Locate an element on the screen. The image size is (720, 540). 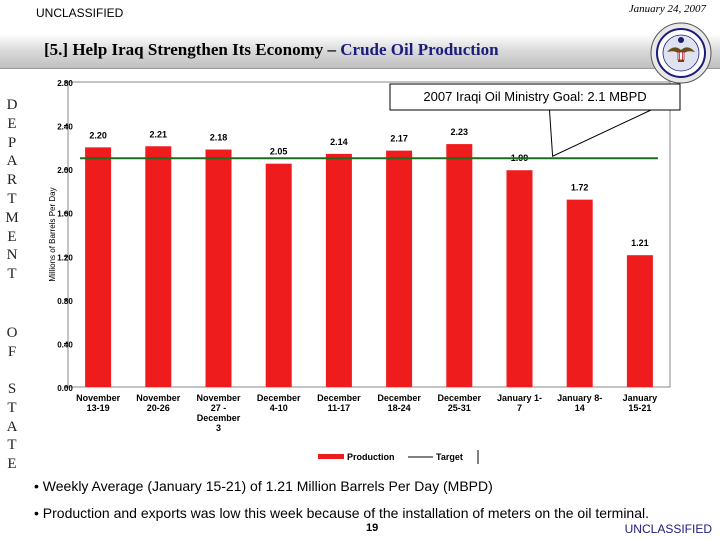
sidebar-letter: M is located at coordinates (12, 217).